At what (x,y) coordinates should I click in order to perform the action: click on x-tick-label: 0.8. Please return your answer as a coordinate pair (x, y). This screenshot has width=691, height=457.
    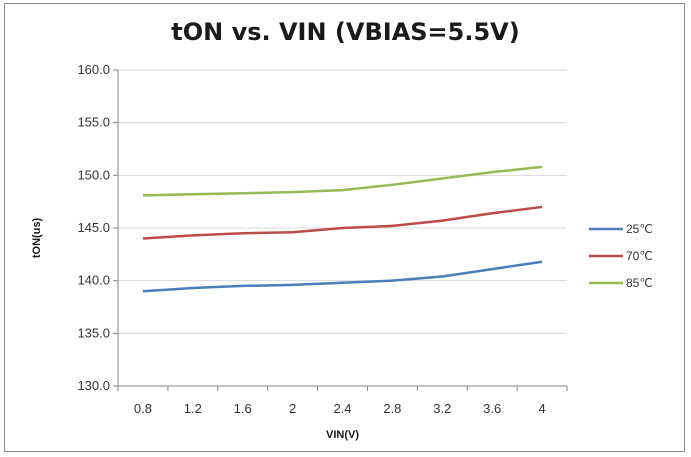
    Looking at the image, I should click on (143, 408).